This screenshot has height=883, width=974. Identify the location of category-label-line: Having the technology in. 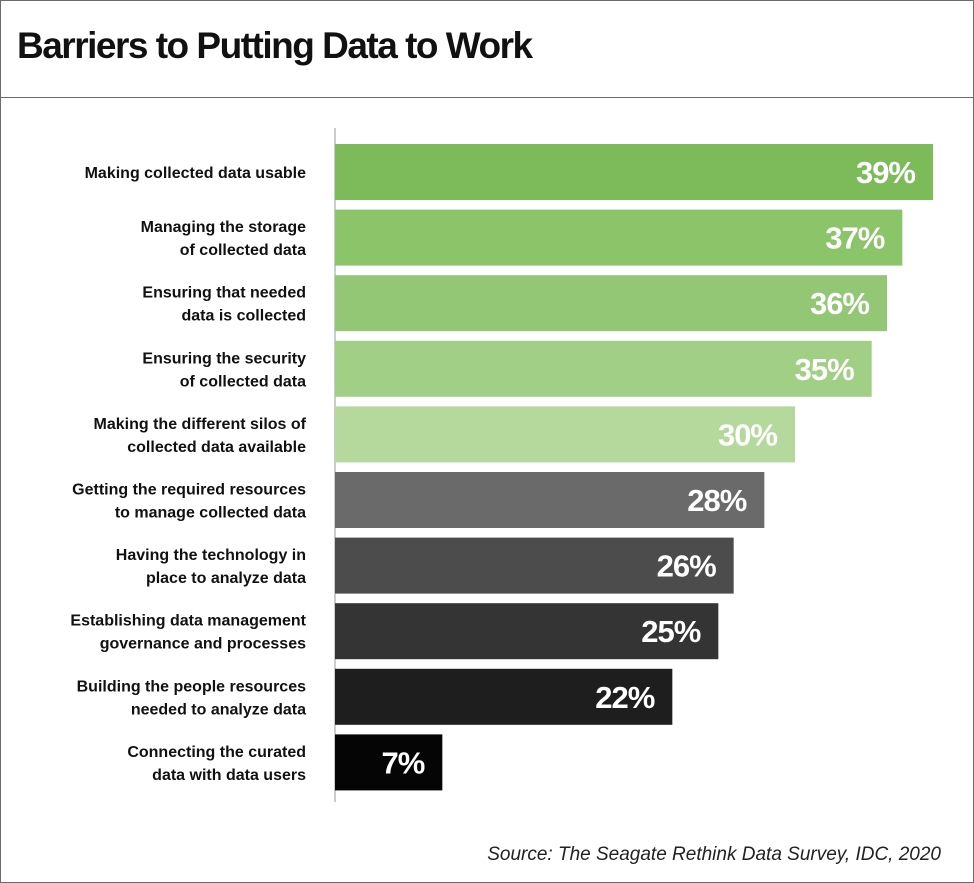
(211, 555).